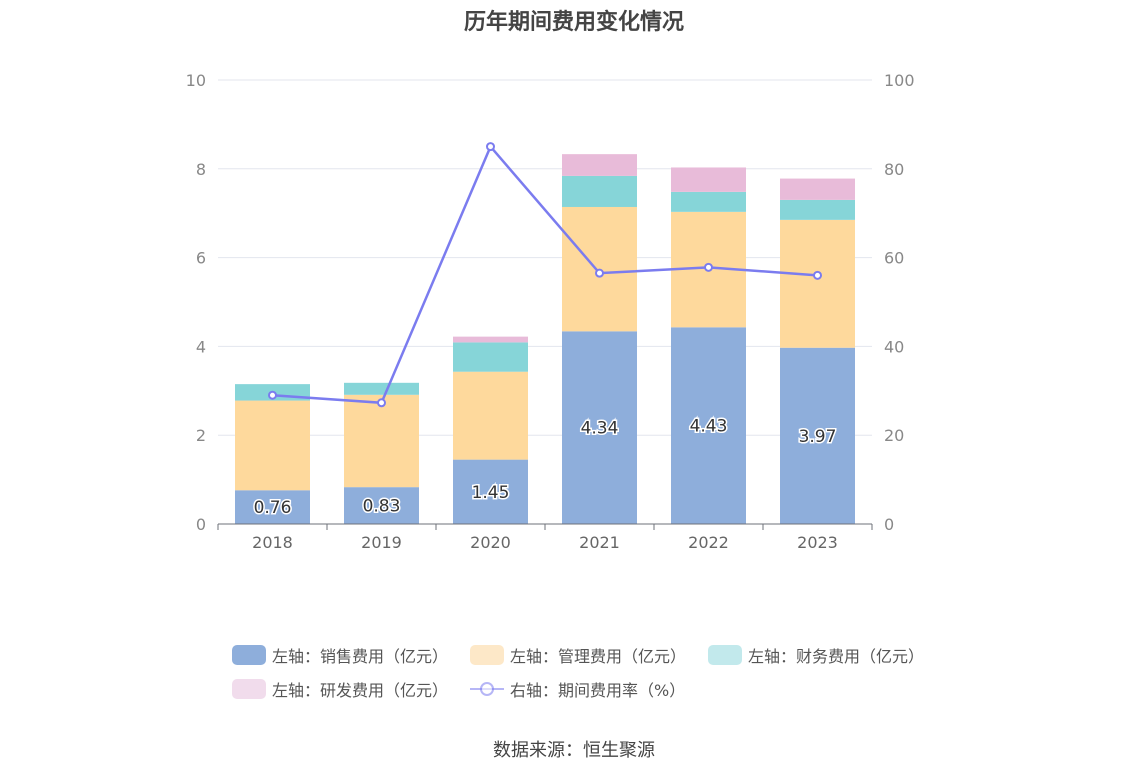 Image resolution: width=1148 pixels, height=776 pixels. Describe the element at coordinates (487, 689) in the screenshot. I see `legend-line-rate-icon` at that location.